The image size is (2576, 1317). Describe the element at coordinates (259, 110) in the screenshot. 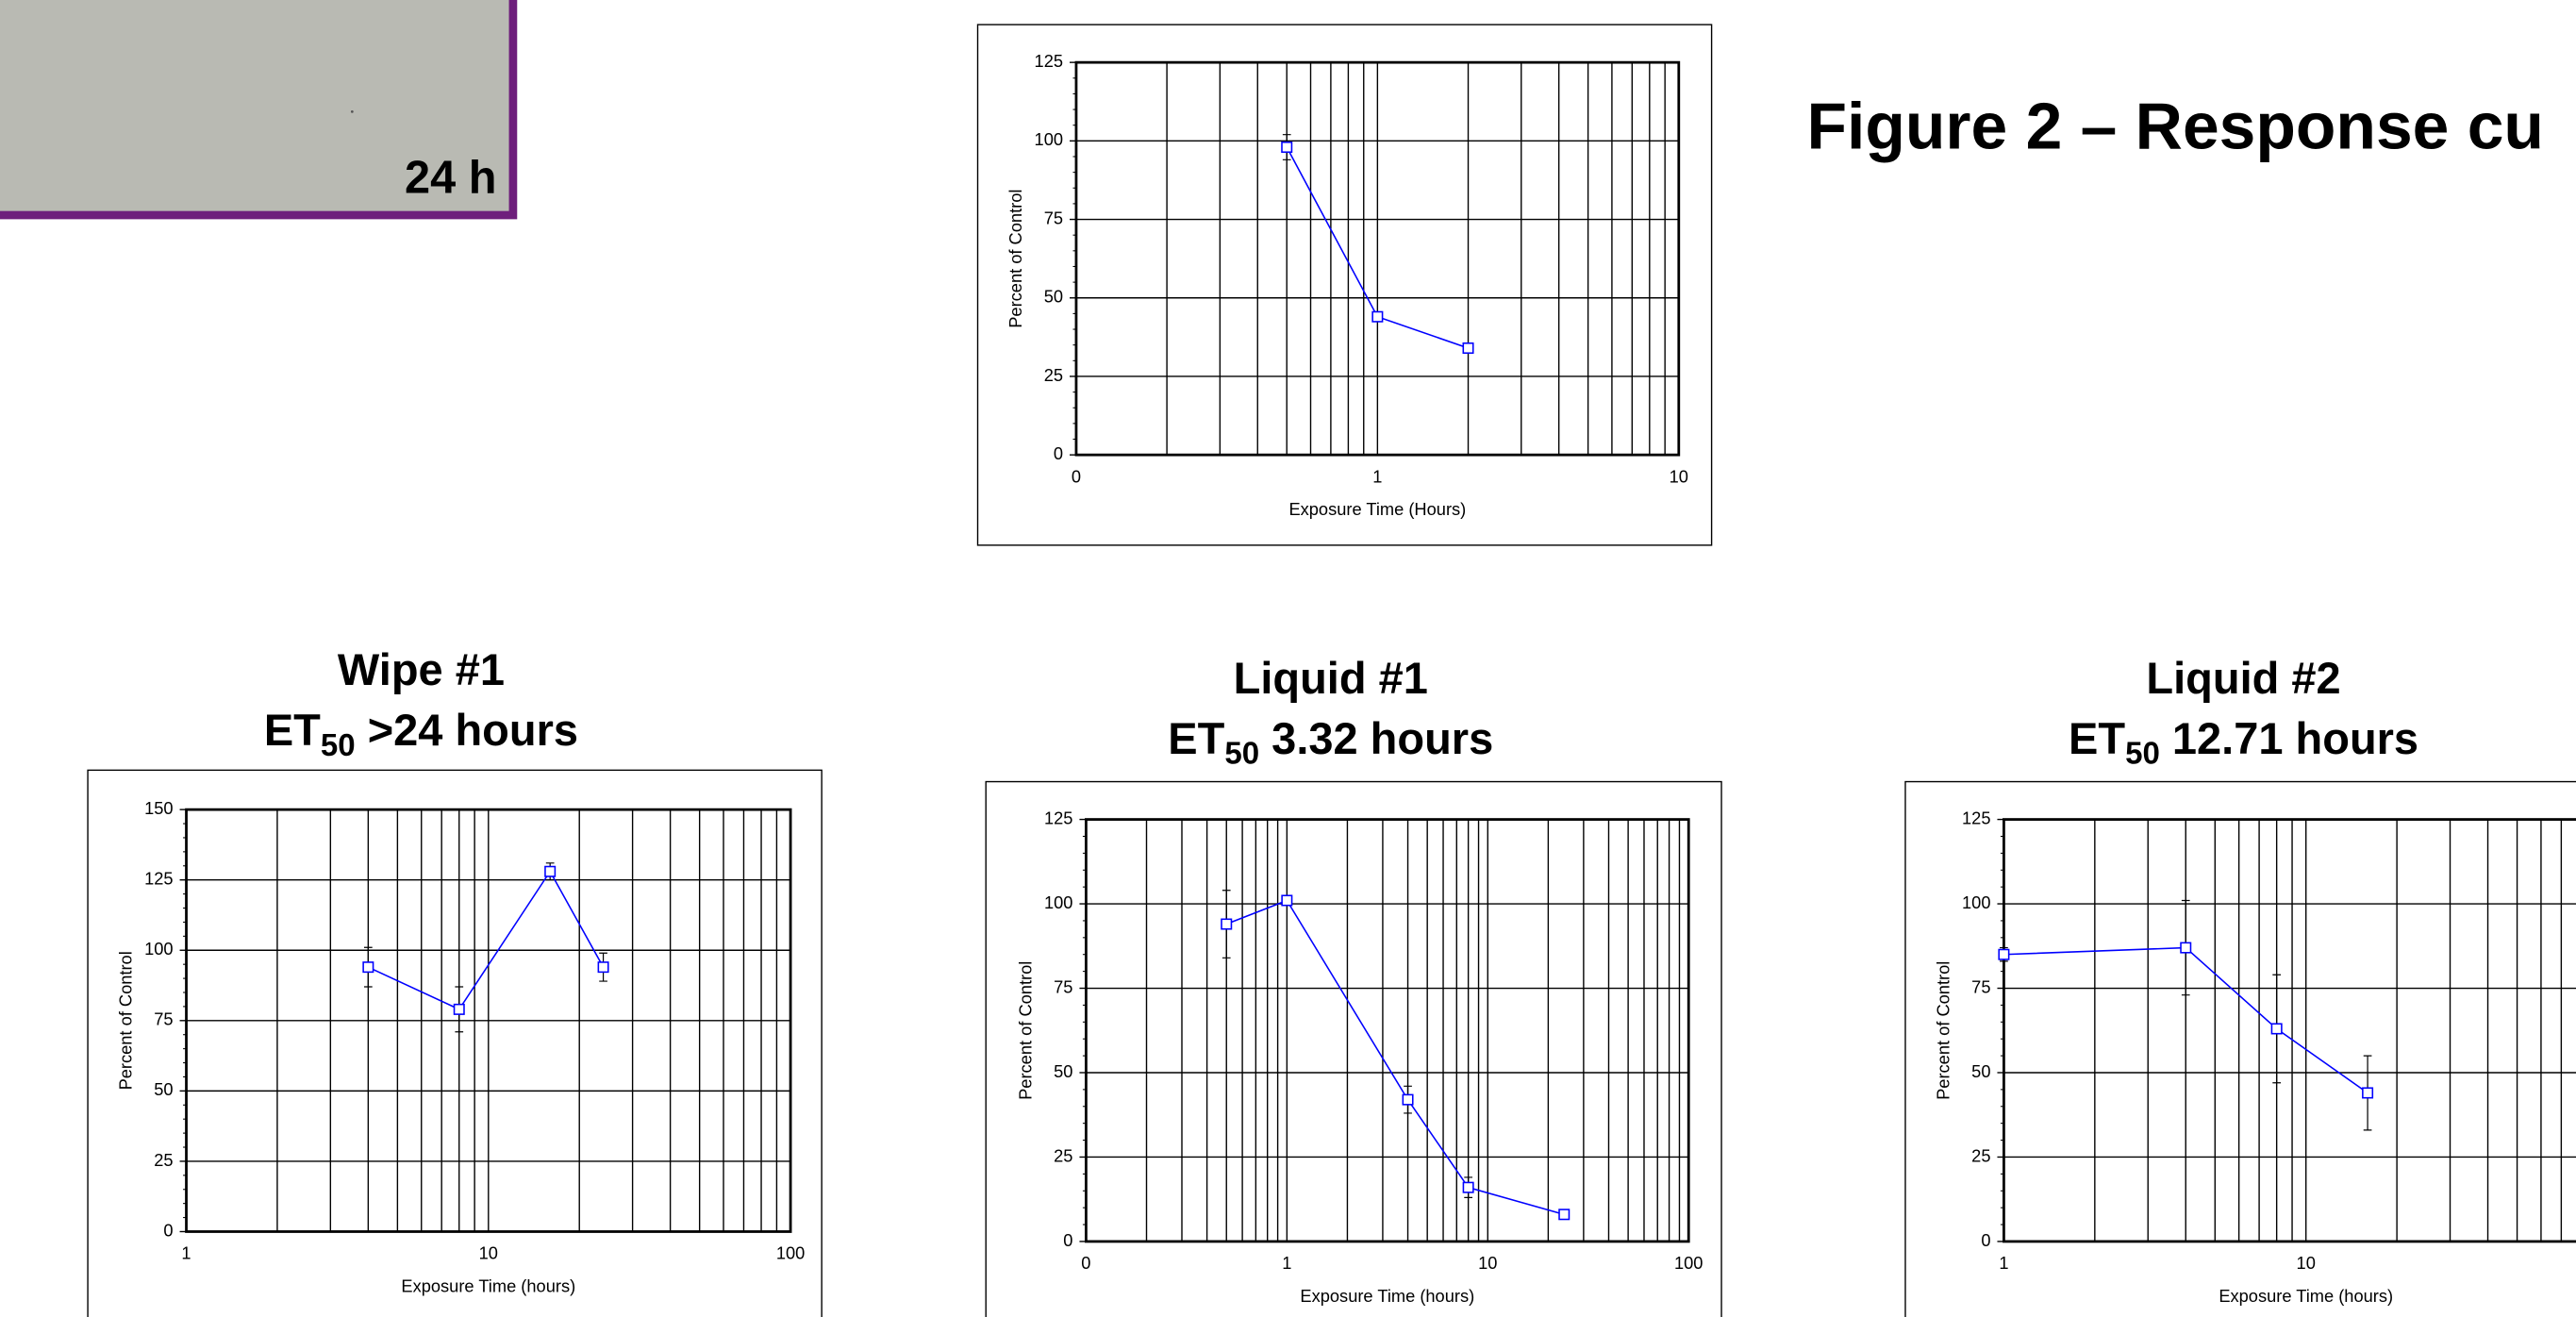

I see `photo` at that location.